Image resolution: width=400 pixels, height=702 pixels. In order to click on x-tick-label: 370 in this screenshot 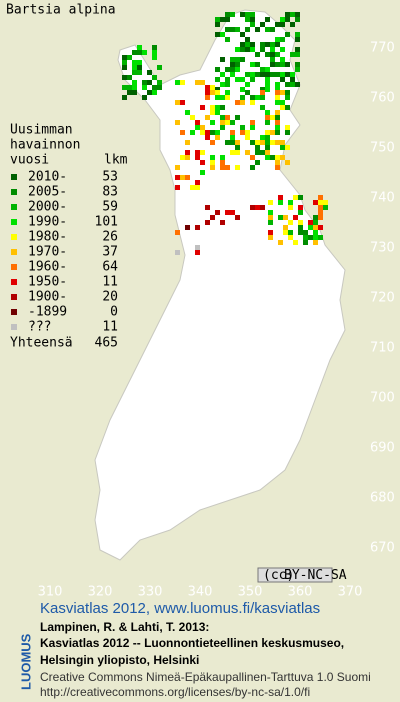, I will do `click(350, 592)`.